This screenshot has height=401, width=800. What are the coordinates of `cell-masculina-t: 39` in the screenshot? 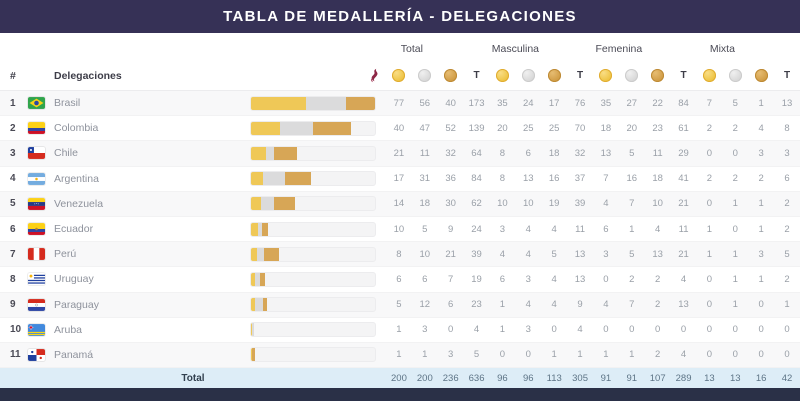 It's located at (580, 204).